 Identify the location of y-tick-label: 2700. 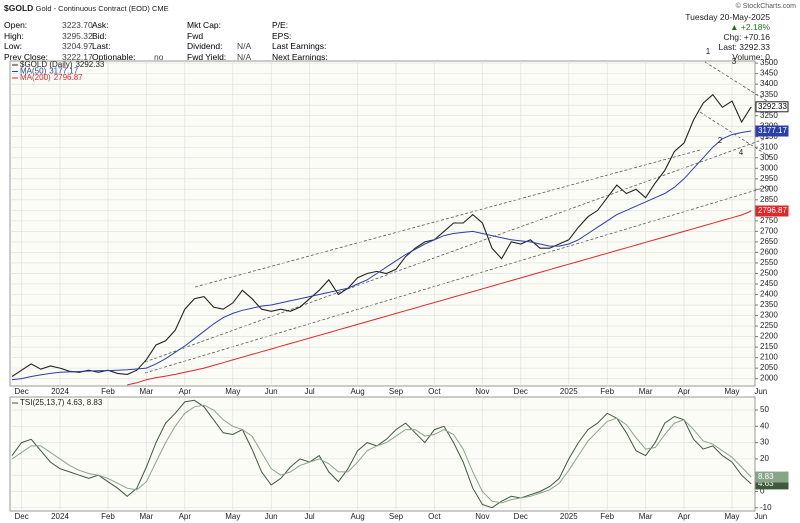
(769, 230).